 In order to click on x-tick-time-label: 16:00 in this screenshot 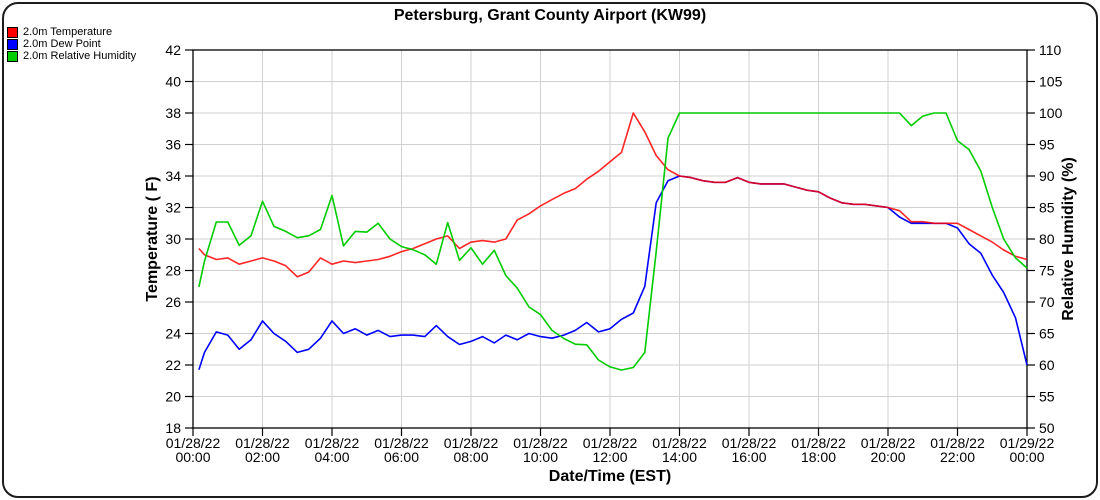, I will do `click(748, 457)`.